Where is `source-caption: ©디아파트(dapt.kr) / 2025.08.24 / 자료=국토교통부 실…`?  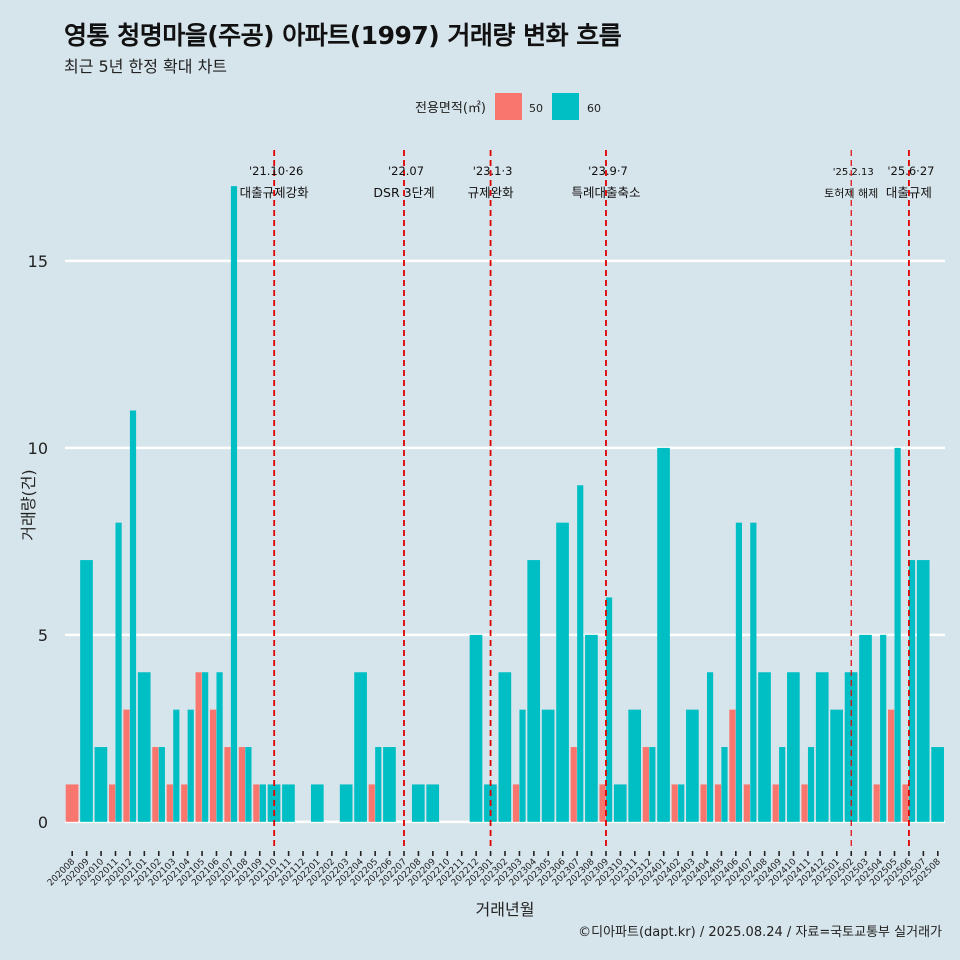 source-caption: ©디아파트(dapt.kr) / 2025.08.24 / 자료=국토교통부 실… is located at coordinates (760, 932).